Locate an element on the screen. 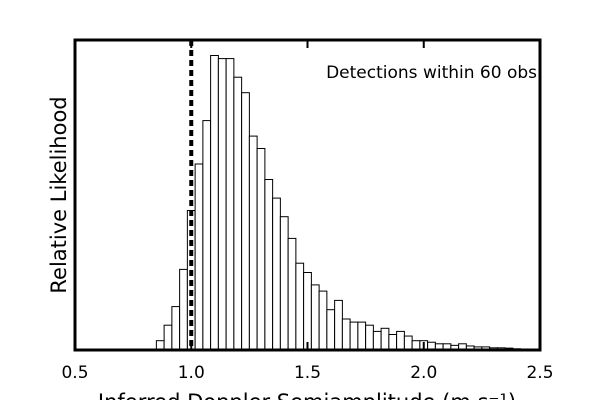 This screenshot has height=400, width=600. x-axis-label: Inferred Doppler Semiamplitude (m s⁻¹) is located at coordinates (307, 395).